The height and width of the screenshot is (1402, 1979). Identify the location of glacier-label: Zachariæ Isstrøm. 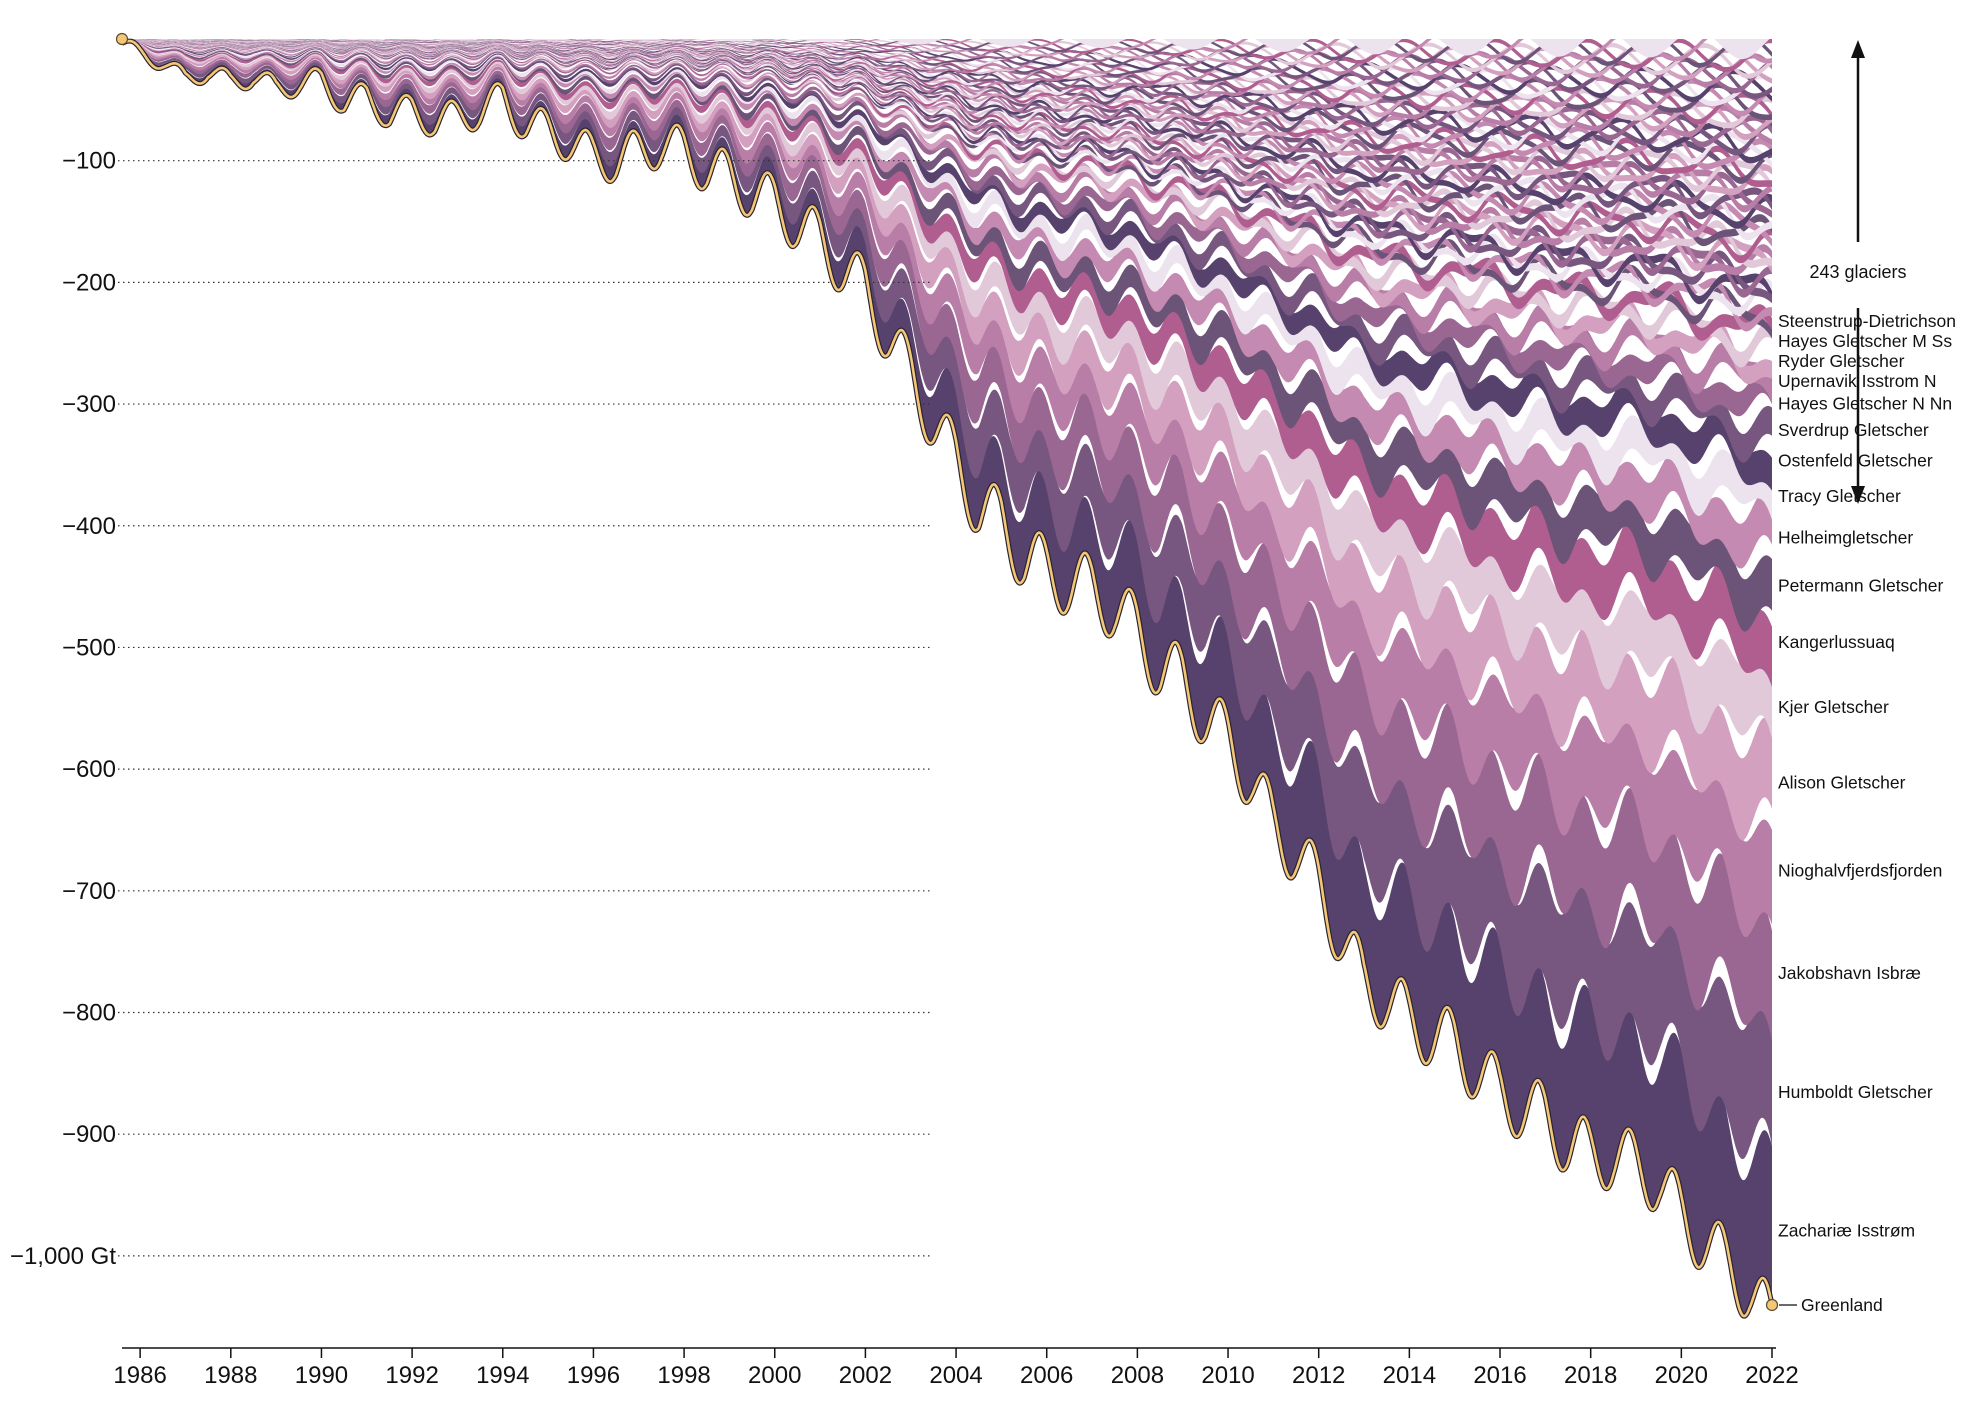
(1846, 1231).